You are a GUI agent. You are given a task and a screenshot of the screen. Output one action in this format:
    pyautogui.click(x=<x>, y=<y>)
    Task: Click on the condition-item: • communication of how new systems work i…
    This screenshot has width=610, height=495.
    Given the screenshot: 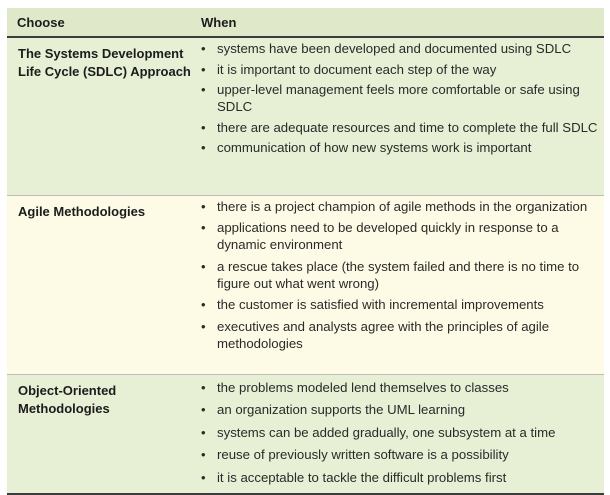 What is the action you would take?
    pyautogui.click(x=366, y=147)
    